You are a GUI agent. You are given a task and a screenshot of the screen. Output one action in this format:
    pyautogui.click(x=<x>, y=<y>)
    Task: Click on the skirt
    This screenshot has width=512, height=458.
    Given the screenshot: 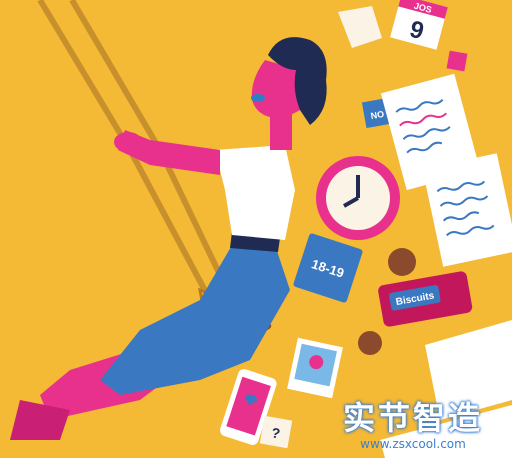 What is the action you would take?
    pyautogui.click(x=195, y=317)
    